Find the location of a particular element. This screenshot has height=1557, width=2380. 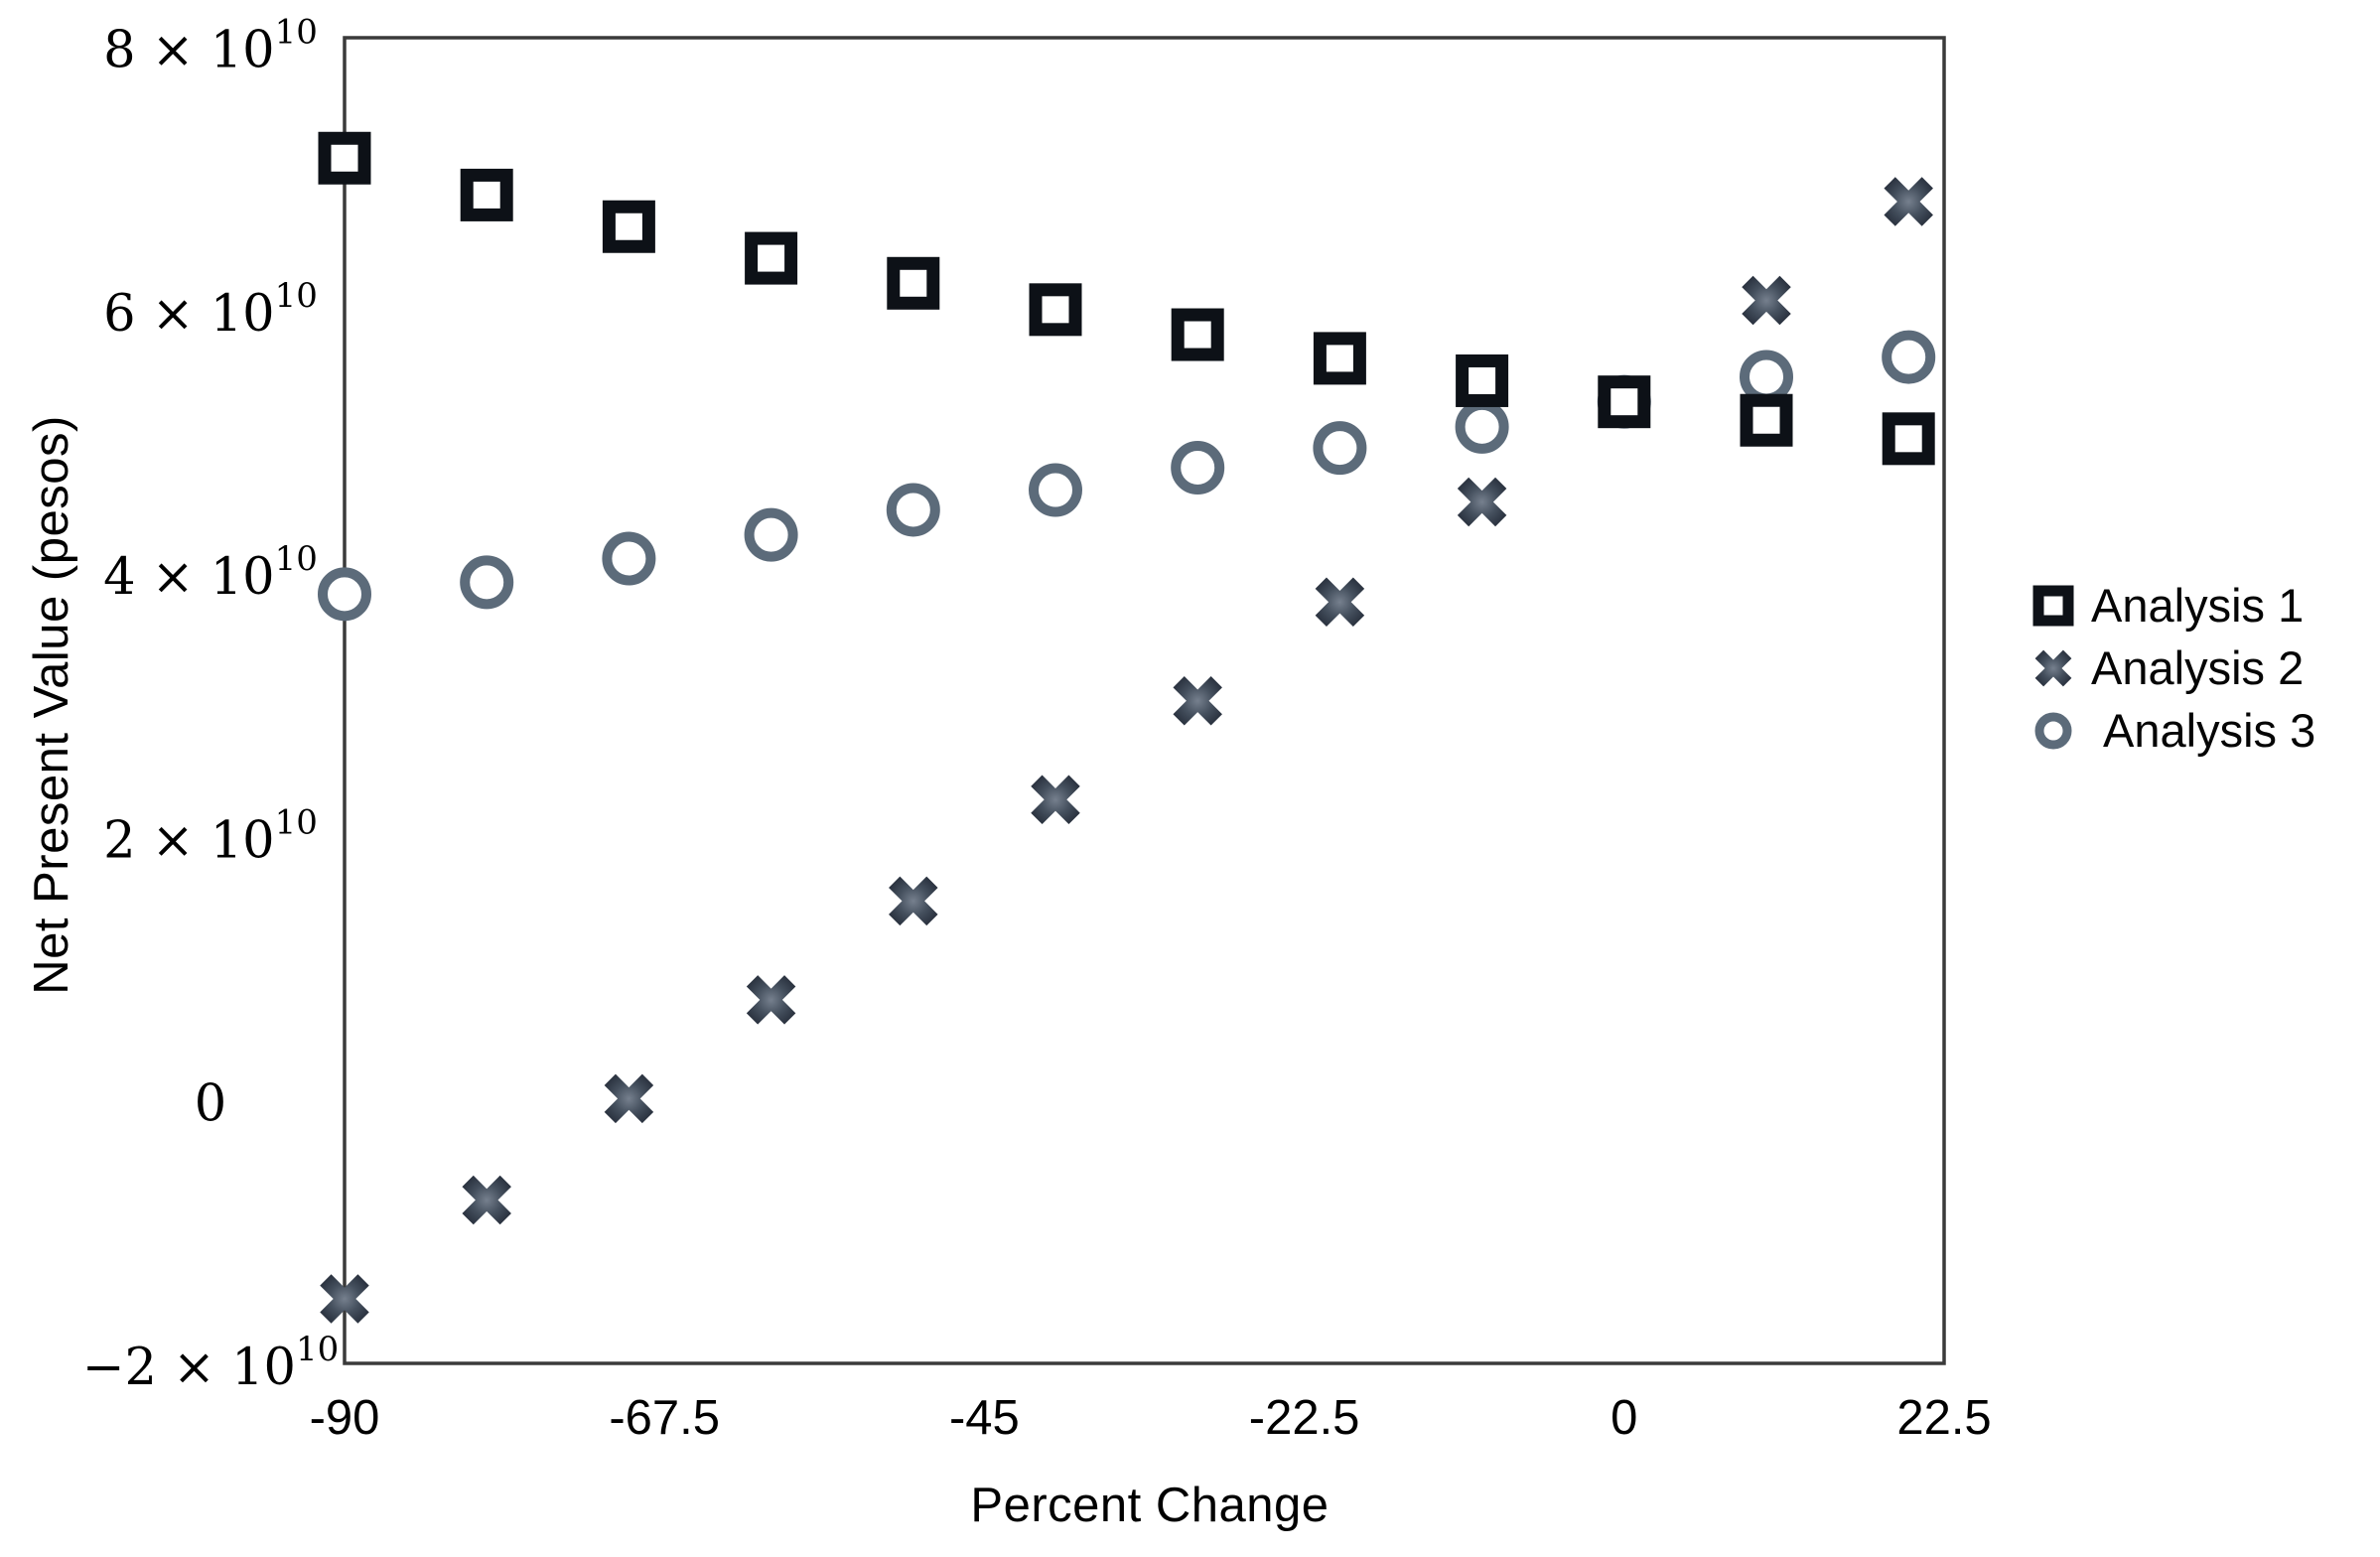

legend-item-label: Analysis 2 is located at coordinates (2198, 667).